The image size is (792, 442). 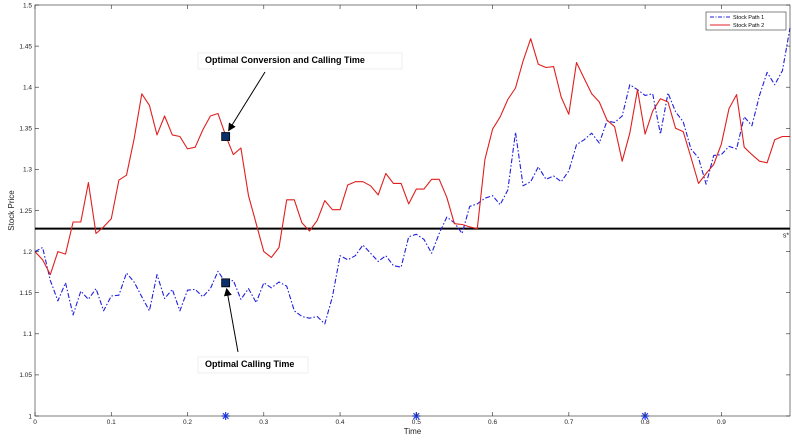 I want to click on y-tick-label-6: 1.3, so click(x=27, y=170).